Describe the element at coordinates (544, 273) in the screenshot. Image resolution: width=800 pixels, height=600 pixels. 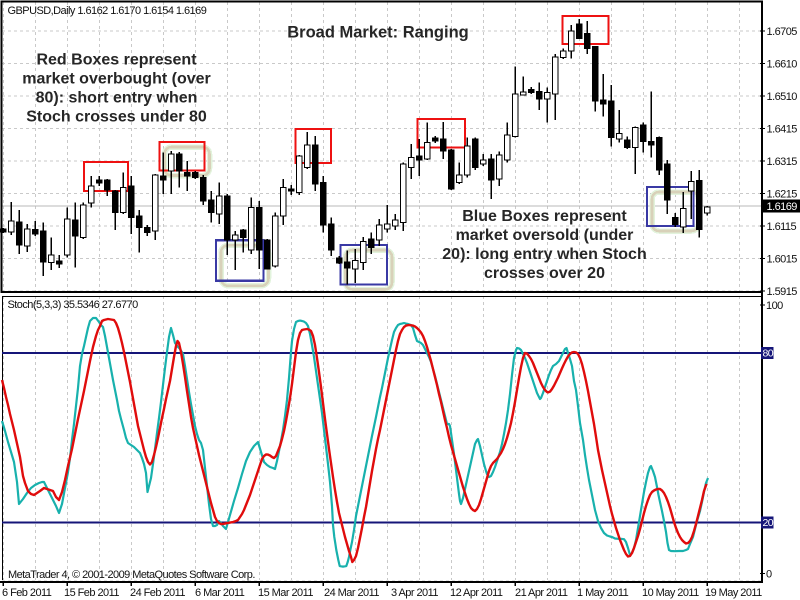
I see `svg-text: crosses over 20` at that location.